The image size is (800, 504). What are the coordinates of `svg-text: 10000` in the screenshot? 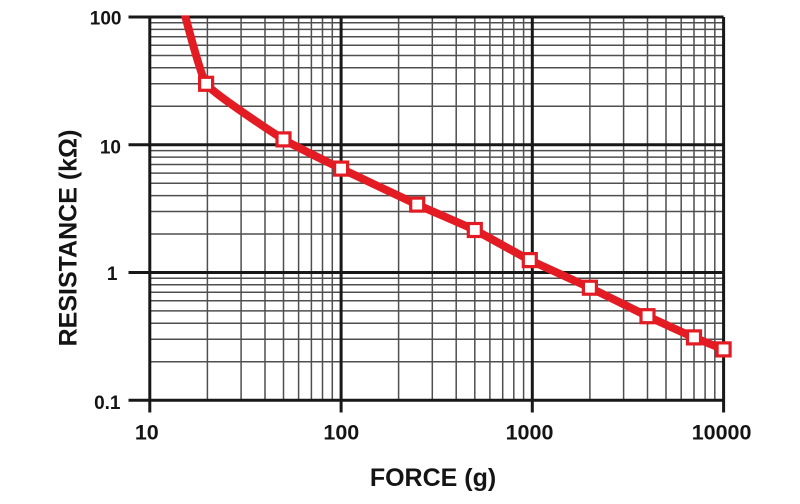 It's located at (722, 433).